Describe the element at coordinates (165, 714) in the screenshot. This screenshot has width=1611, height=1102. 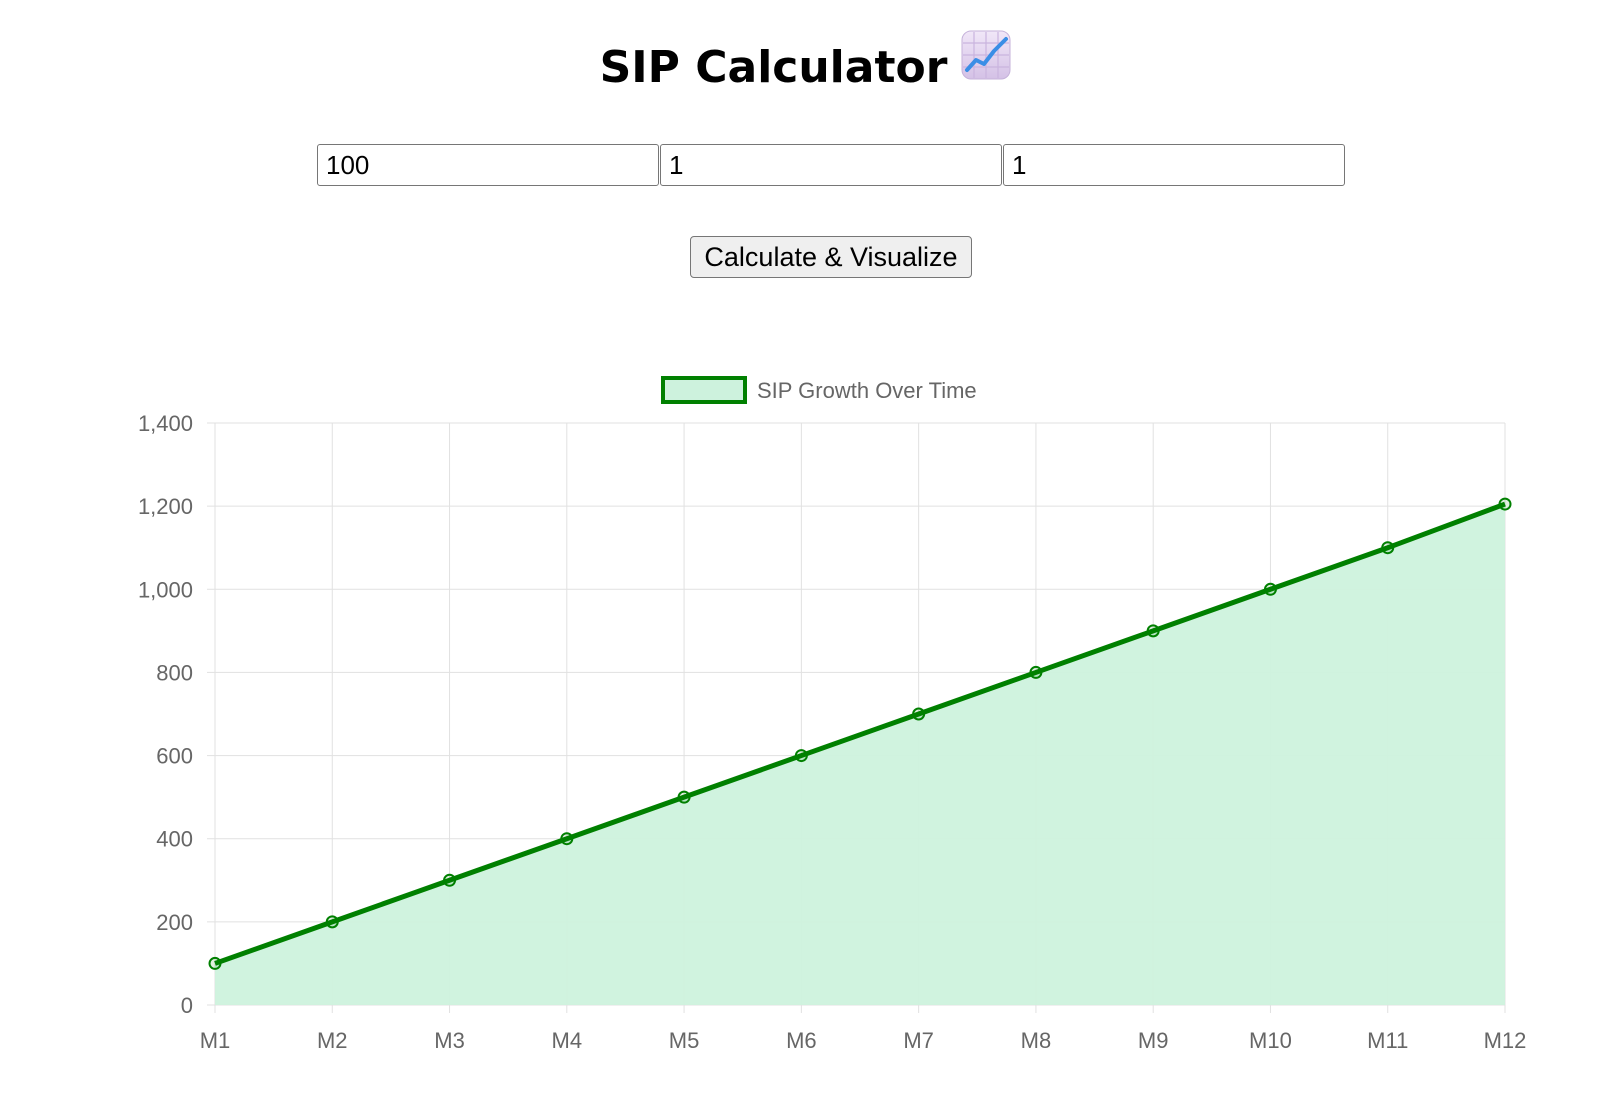
I see `y-axis-ticks: 0 200 400 600 800 1,000 1,200 1,400` at that location.